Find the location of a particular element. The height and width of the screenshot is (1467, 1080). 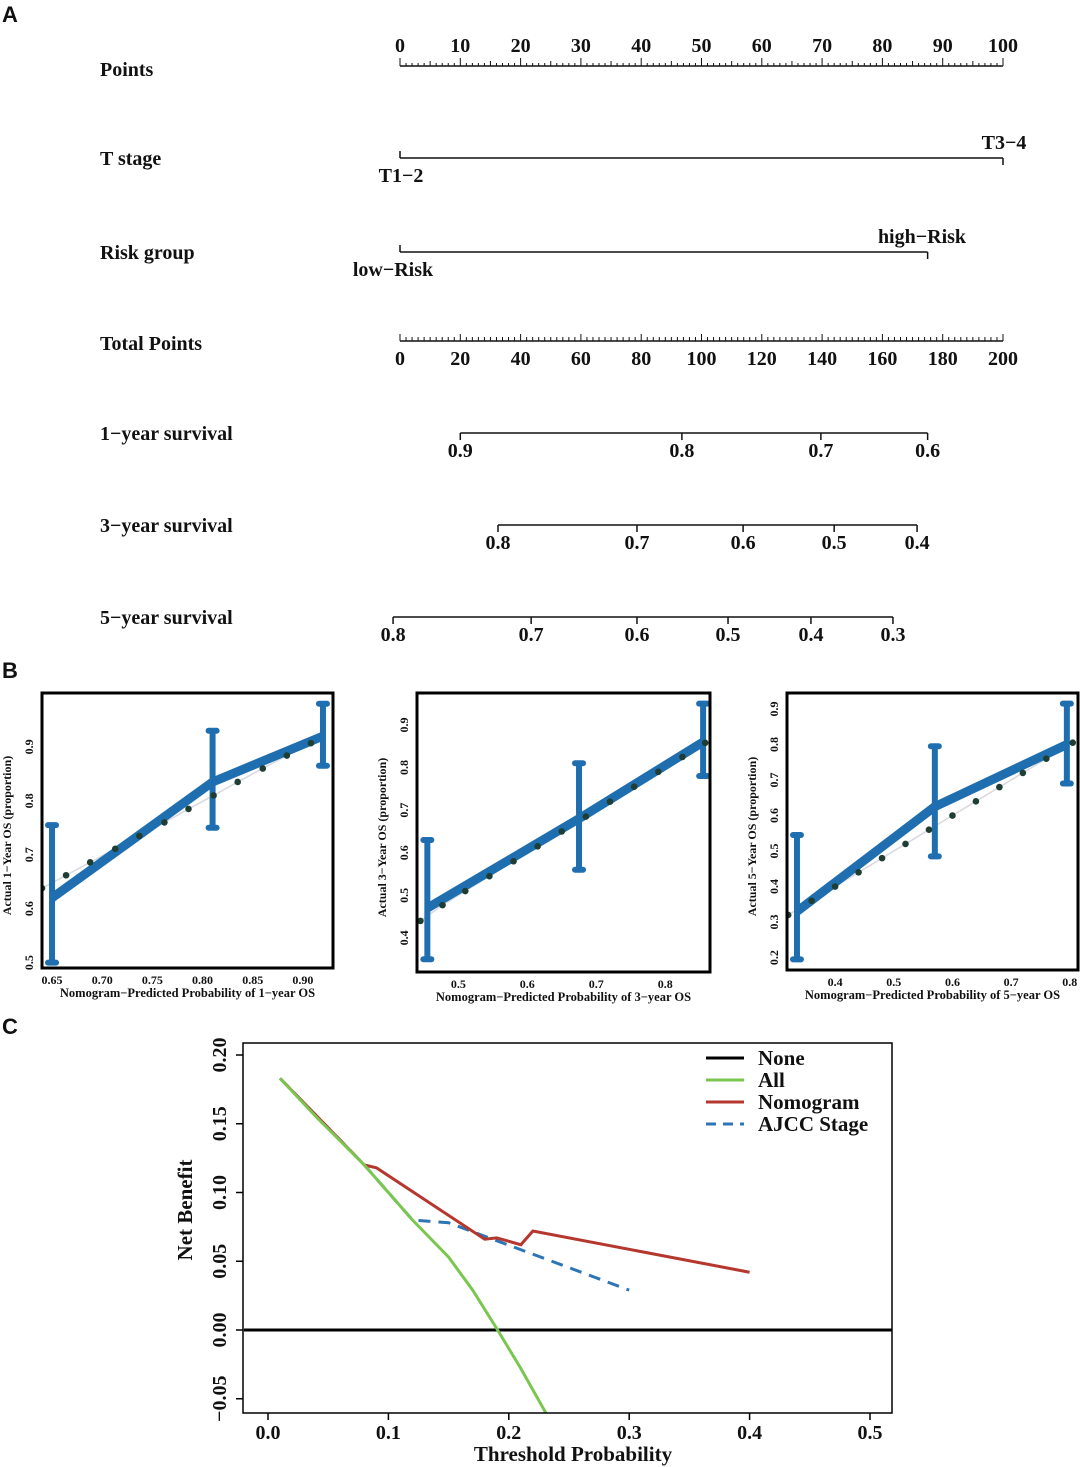

points-tick-label: 20 is located at coordinates (521, 46).